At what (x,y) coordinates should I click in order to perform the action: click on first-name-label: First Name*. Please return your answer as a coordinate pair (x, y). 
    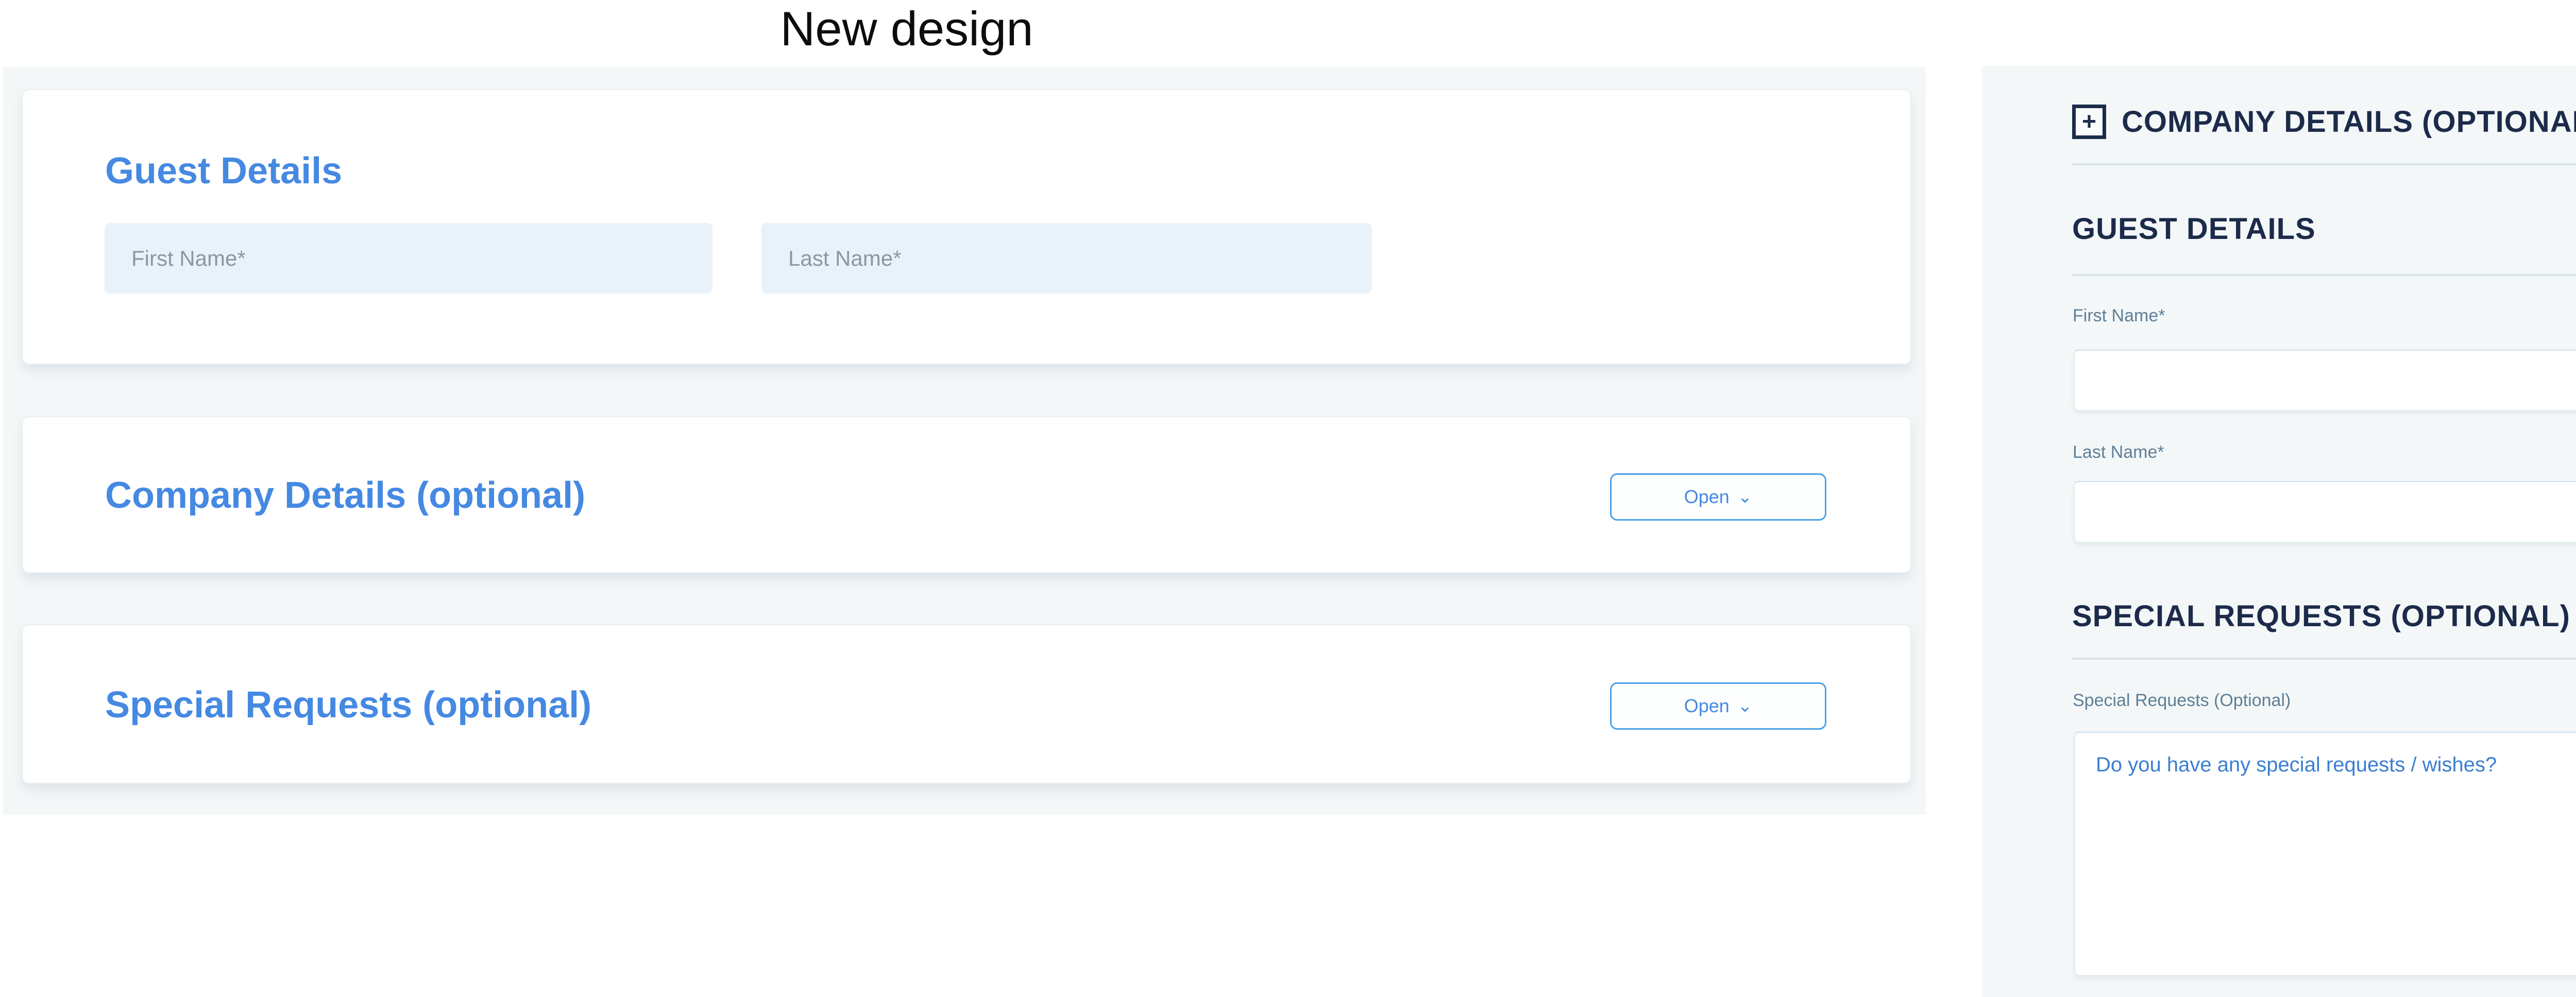
    Looking at the image, I should click on (2119, 315).